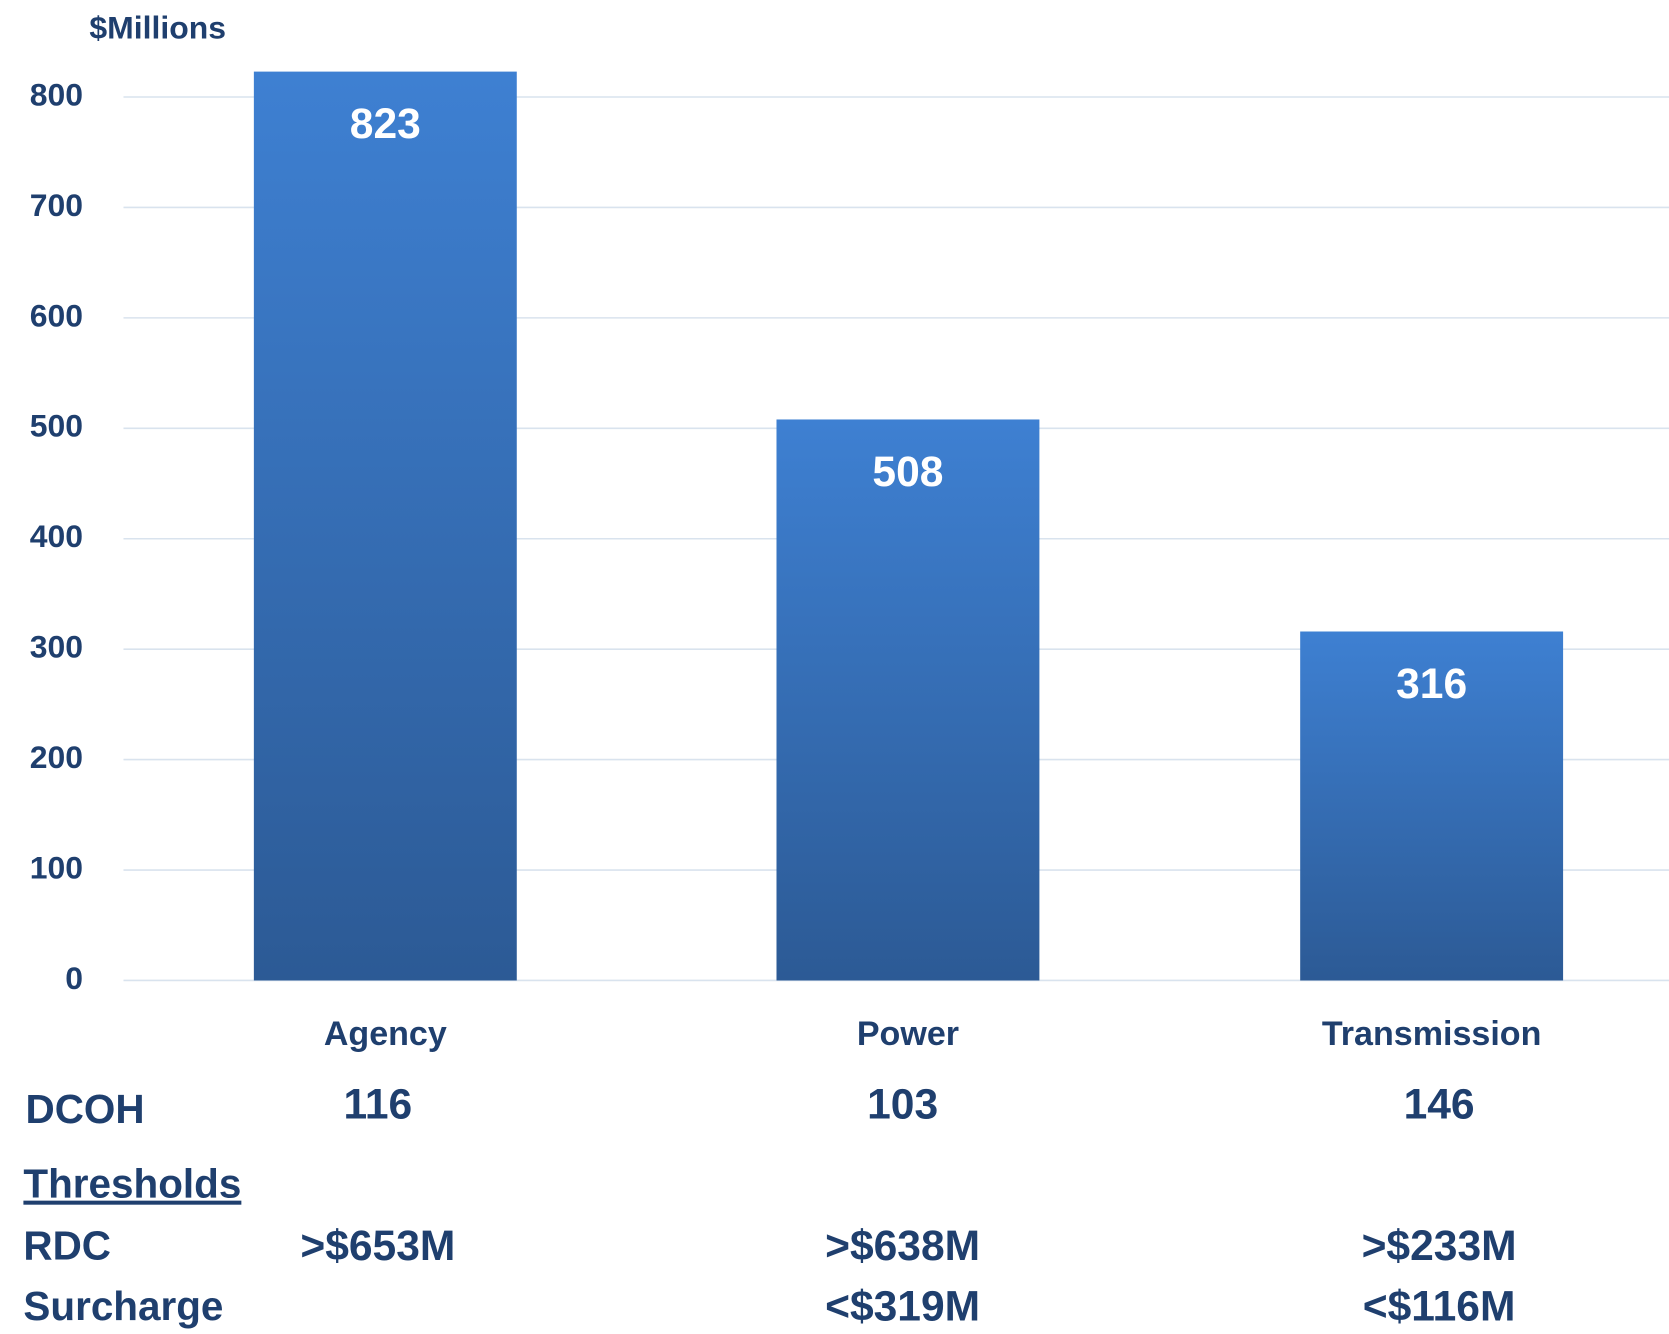  What do you see at coordinates (908, 1034) in the screenshot?
I see `x-tick-label: Power` at bounding box center [908, 1034].